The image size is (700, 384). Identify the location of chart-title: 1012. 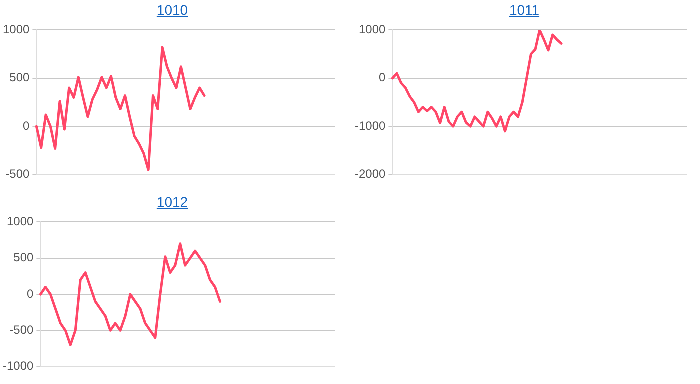
(173, 202).